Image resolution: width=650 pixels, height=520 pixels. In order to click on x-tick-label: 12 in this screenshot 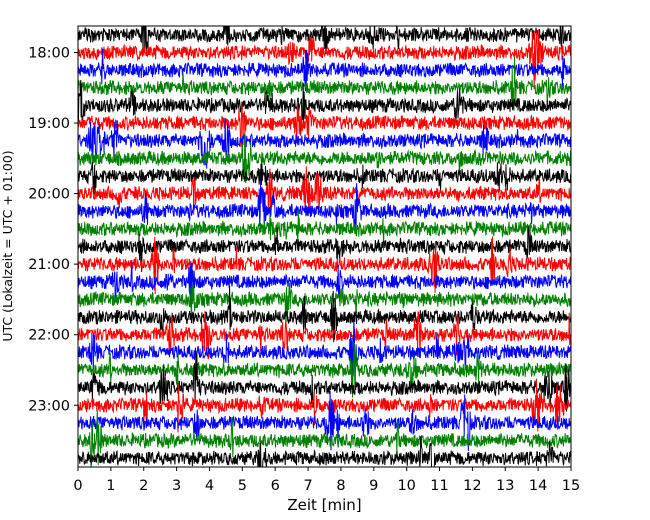, I will do `click(472, 486)`.